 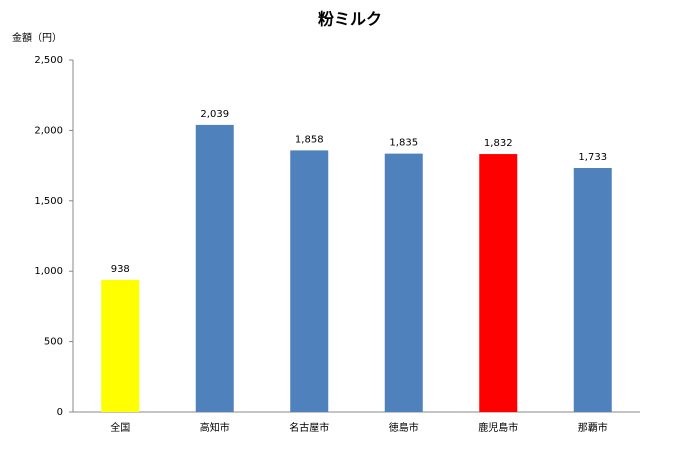 What do you see at coordinates (350, 19) in the screenshot?
I see `chart-title: 粉ミルク` at bounding box center [350, 19].